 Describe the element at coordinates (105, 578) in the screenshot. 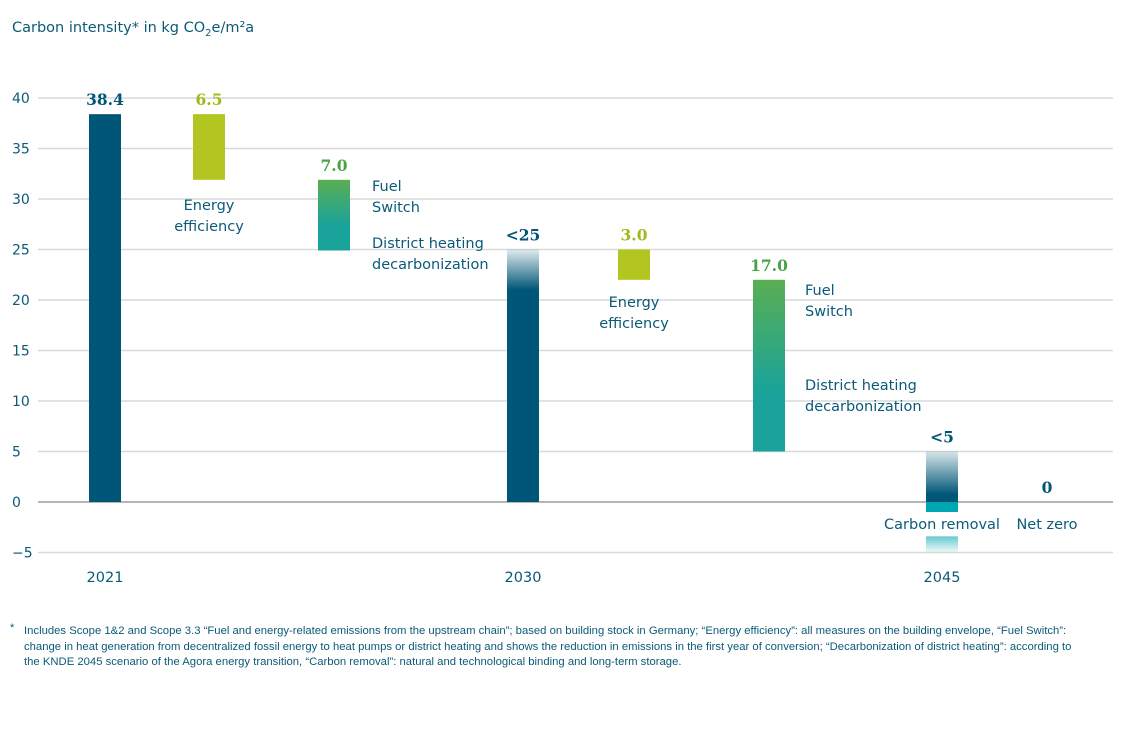

I see `x-category-label: 2021` at that location.